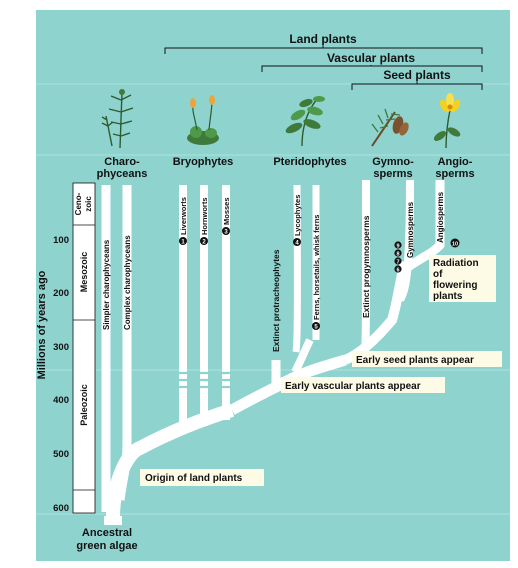 This screenshot has height=568, width=518. I want to click on category-brackets, so click(323, 67).